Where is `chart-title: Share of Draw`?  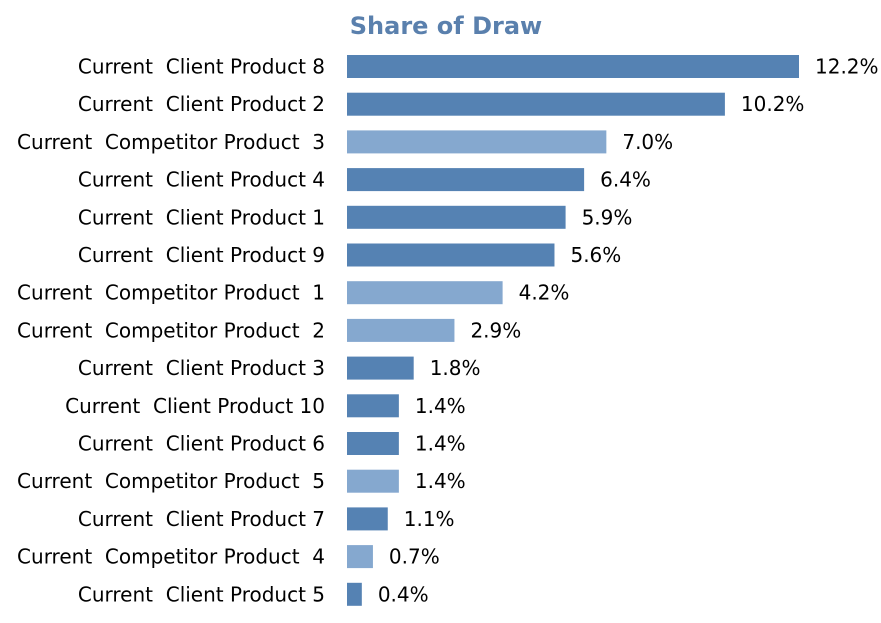
chart-title: Share of Draw is located at coordinates (446, 26).